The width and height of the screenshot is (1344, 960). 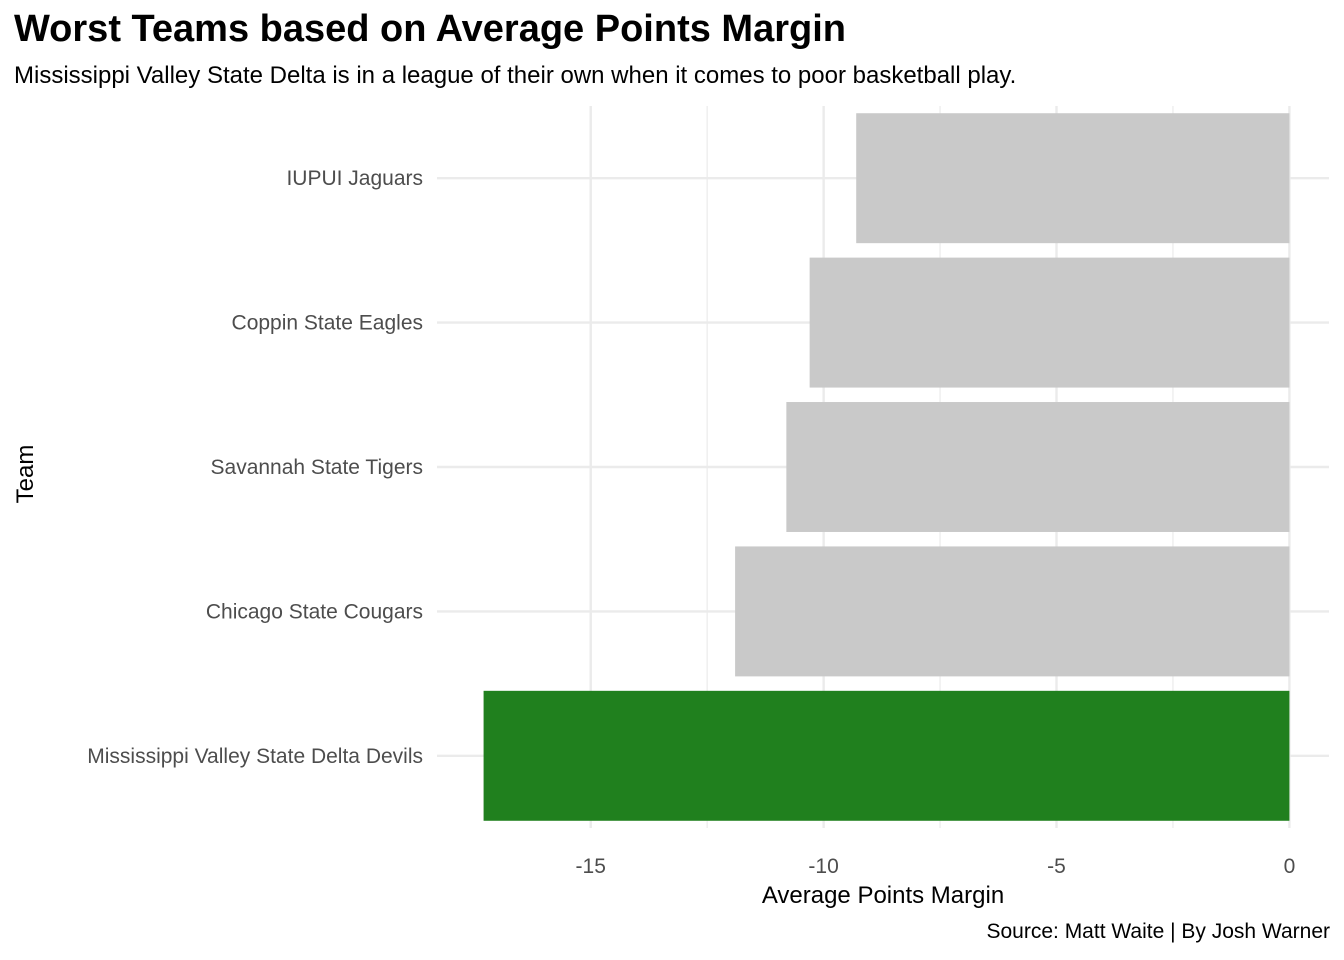 What do you see at coordinates (317, 467) in the screenshot?
I see `y-tick-label: Savannah State Tigers` at bounding box center [317, 467].